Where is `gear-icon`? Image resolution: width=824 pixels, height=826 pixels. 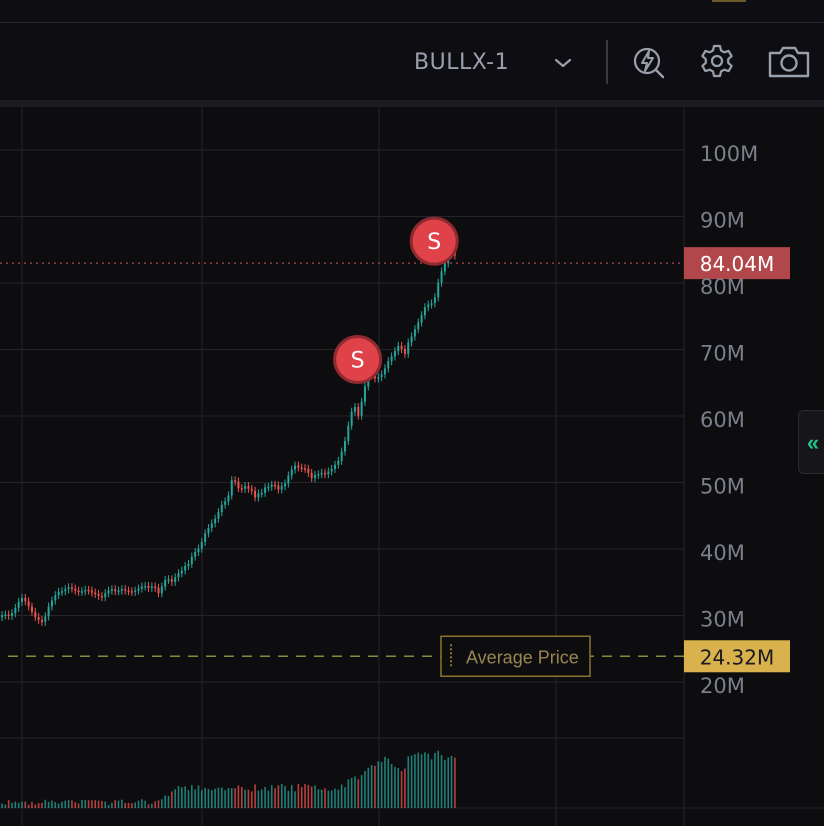
gear-icon is located at coordinates (717, 61).